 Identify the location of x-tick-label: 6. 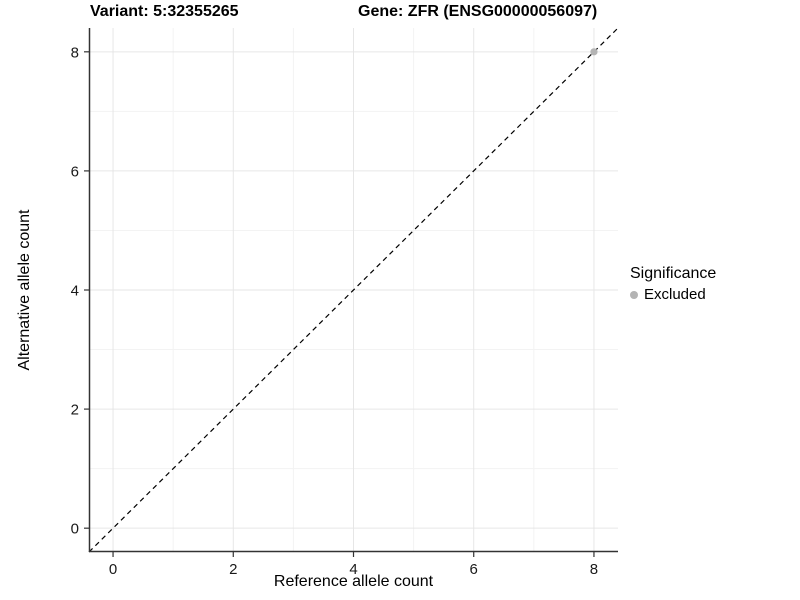
(474, 569).